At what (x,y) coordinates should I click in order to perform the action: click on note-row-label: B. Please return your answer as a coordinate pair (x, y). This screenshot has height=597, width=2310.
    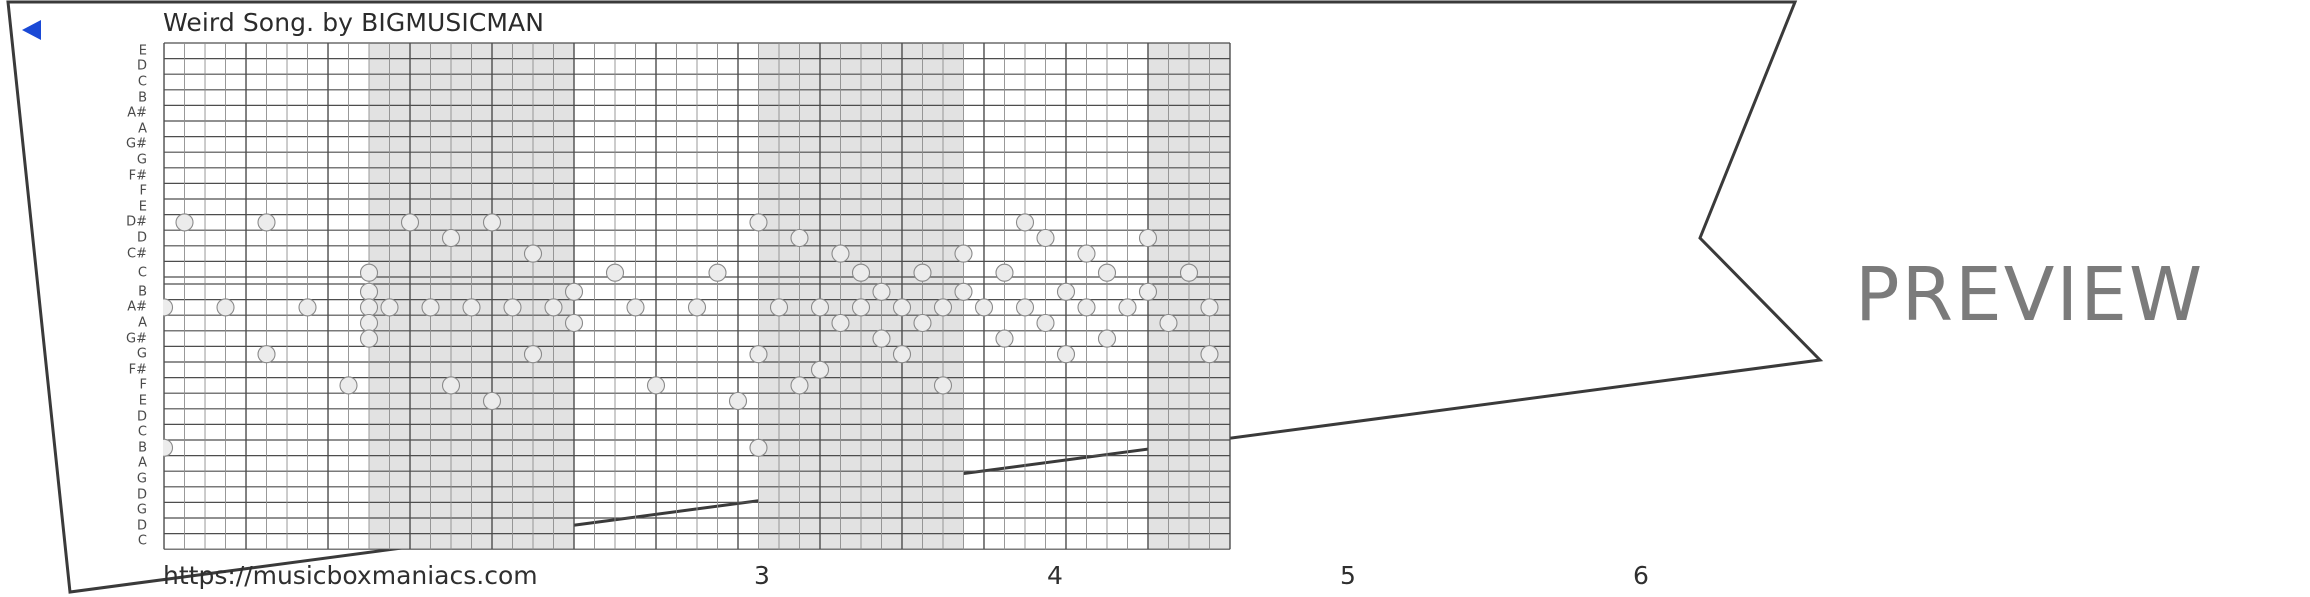
    Looking at the image, I should click on (142, 98).